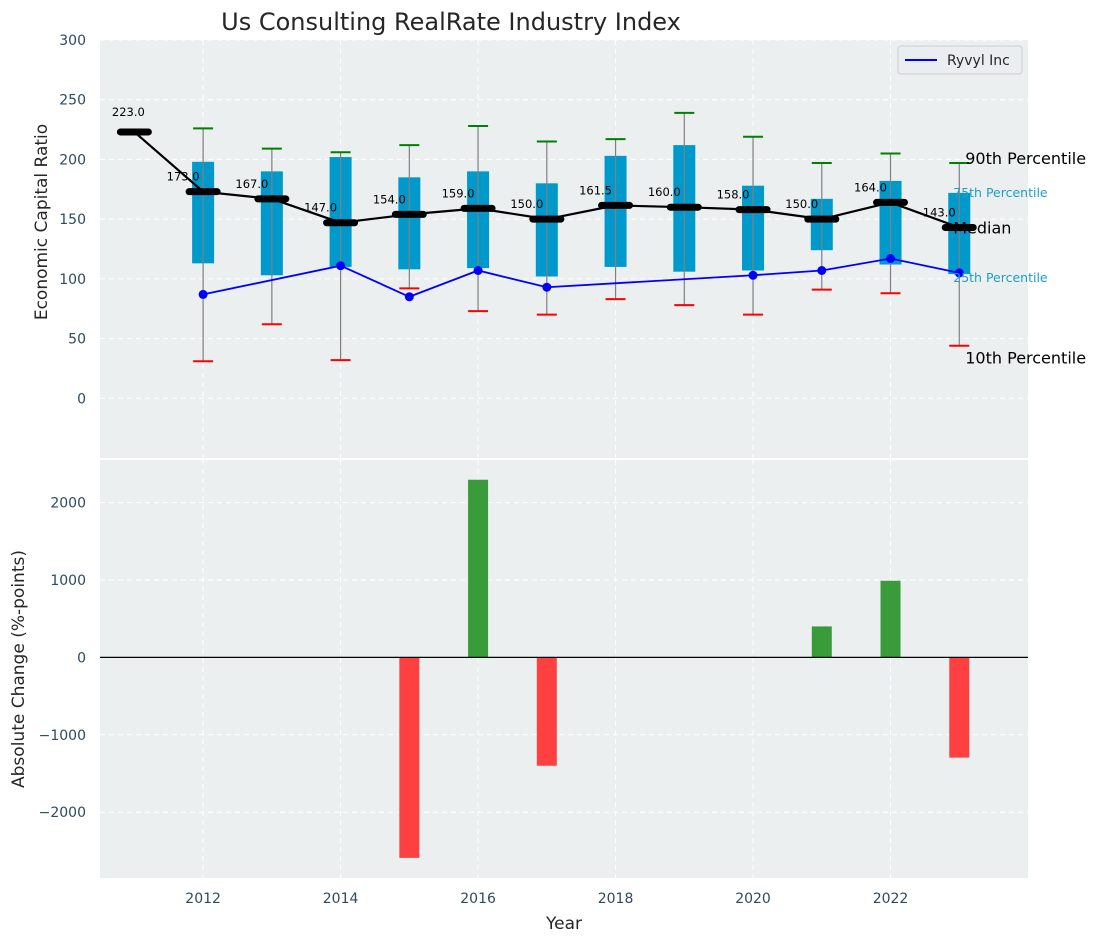 The width and height of the screenshot is (1103, 942). I want to click on median-value-label: 161.5, so click(595, 190).